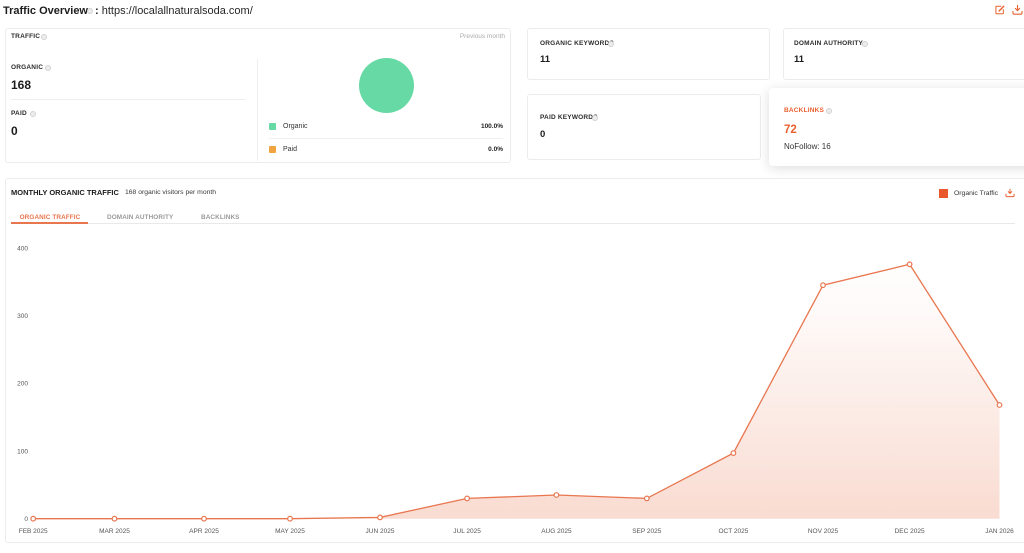 The width and height of the screenshot is (1024, 553). Describe the element at coordinates (910, 531) in the screenshot. I see `svg-text: DEC 2025` at that location.